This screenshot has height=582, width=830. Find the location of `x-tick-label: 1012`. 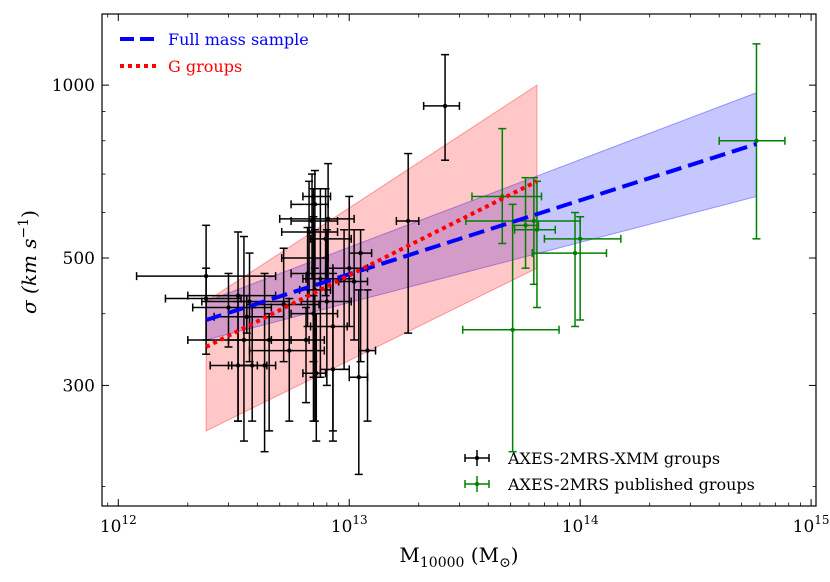

x-tick-label: 1012 is located at coordinates (118, 525).